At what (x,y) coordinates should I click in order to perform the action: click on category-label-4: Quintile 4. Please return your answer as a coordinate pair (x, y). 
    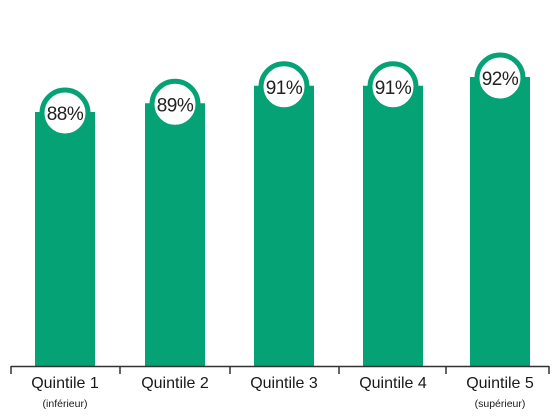
    Looking at the image, I should click on (393, 383).